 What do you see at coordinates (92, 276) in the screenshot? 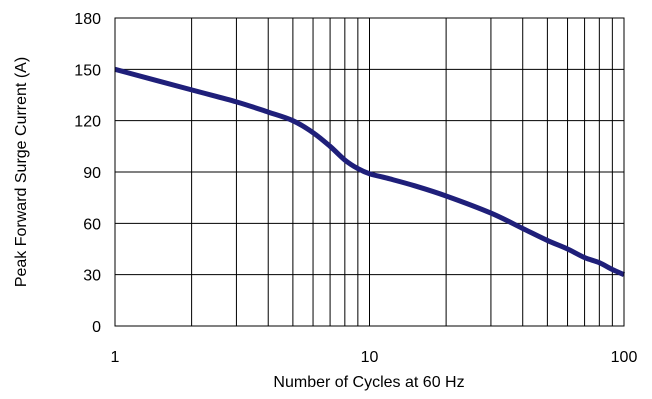
I see `y-tick-label: 30` at bounding box center [92, 276].